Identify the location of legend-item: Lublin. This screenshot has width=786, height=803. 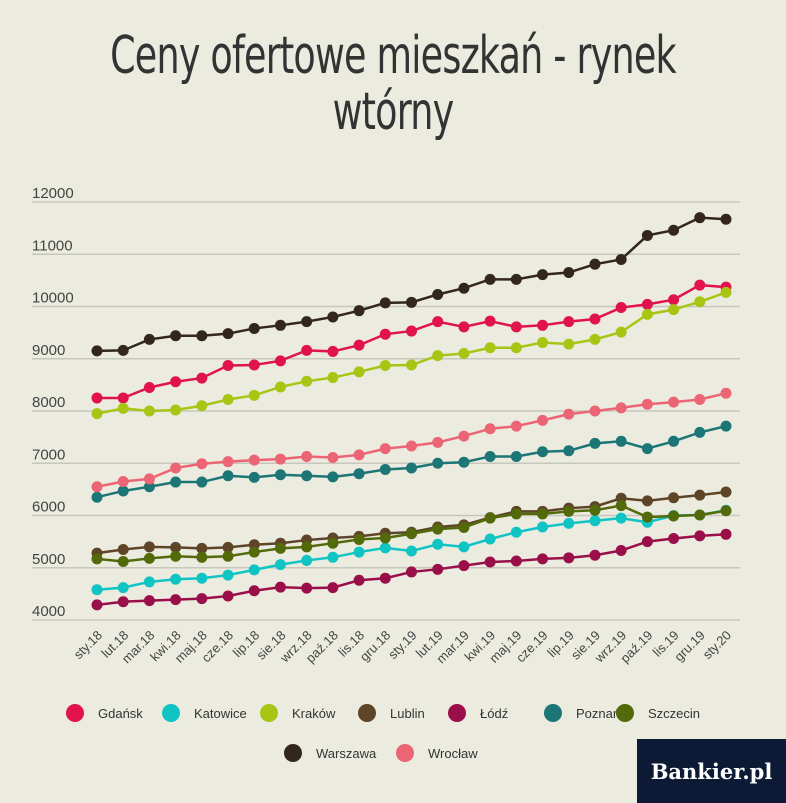
(391, 713).